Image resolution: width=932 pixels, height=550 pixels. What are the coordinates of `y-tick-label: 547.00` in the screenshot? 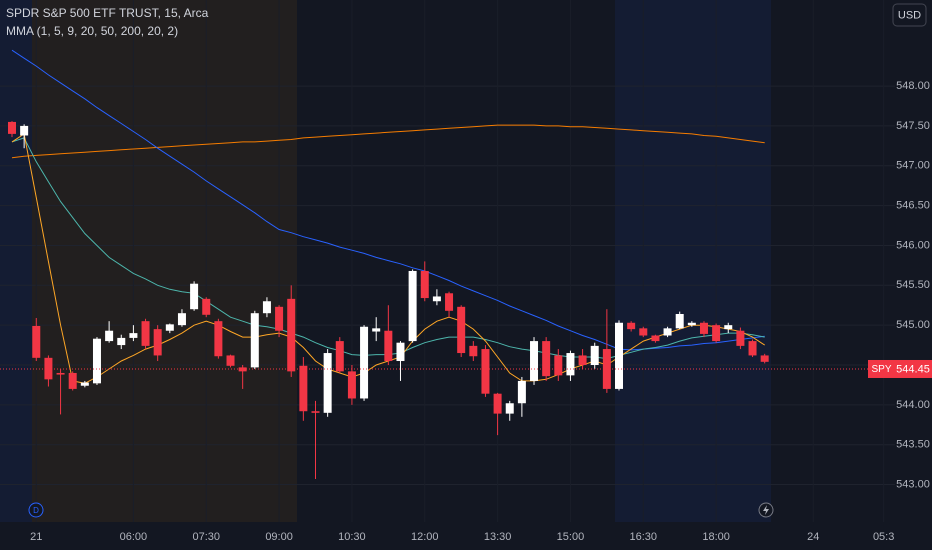 It's located at (913, 166).